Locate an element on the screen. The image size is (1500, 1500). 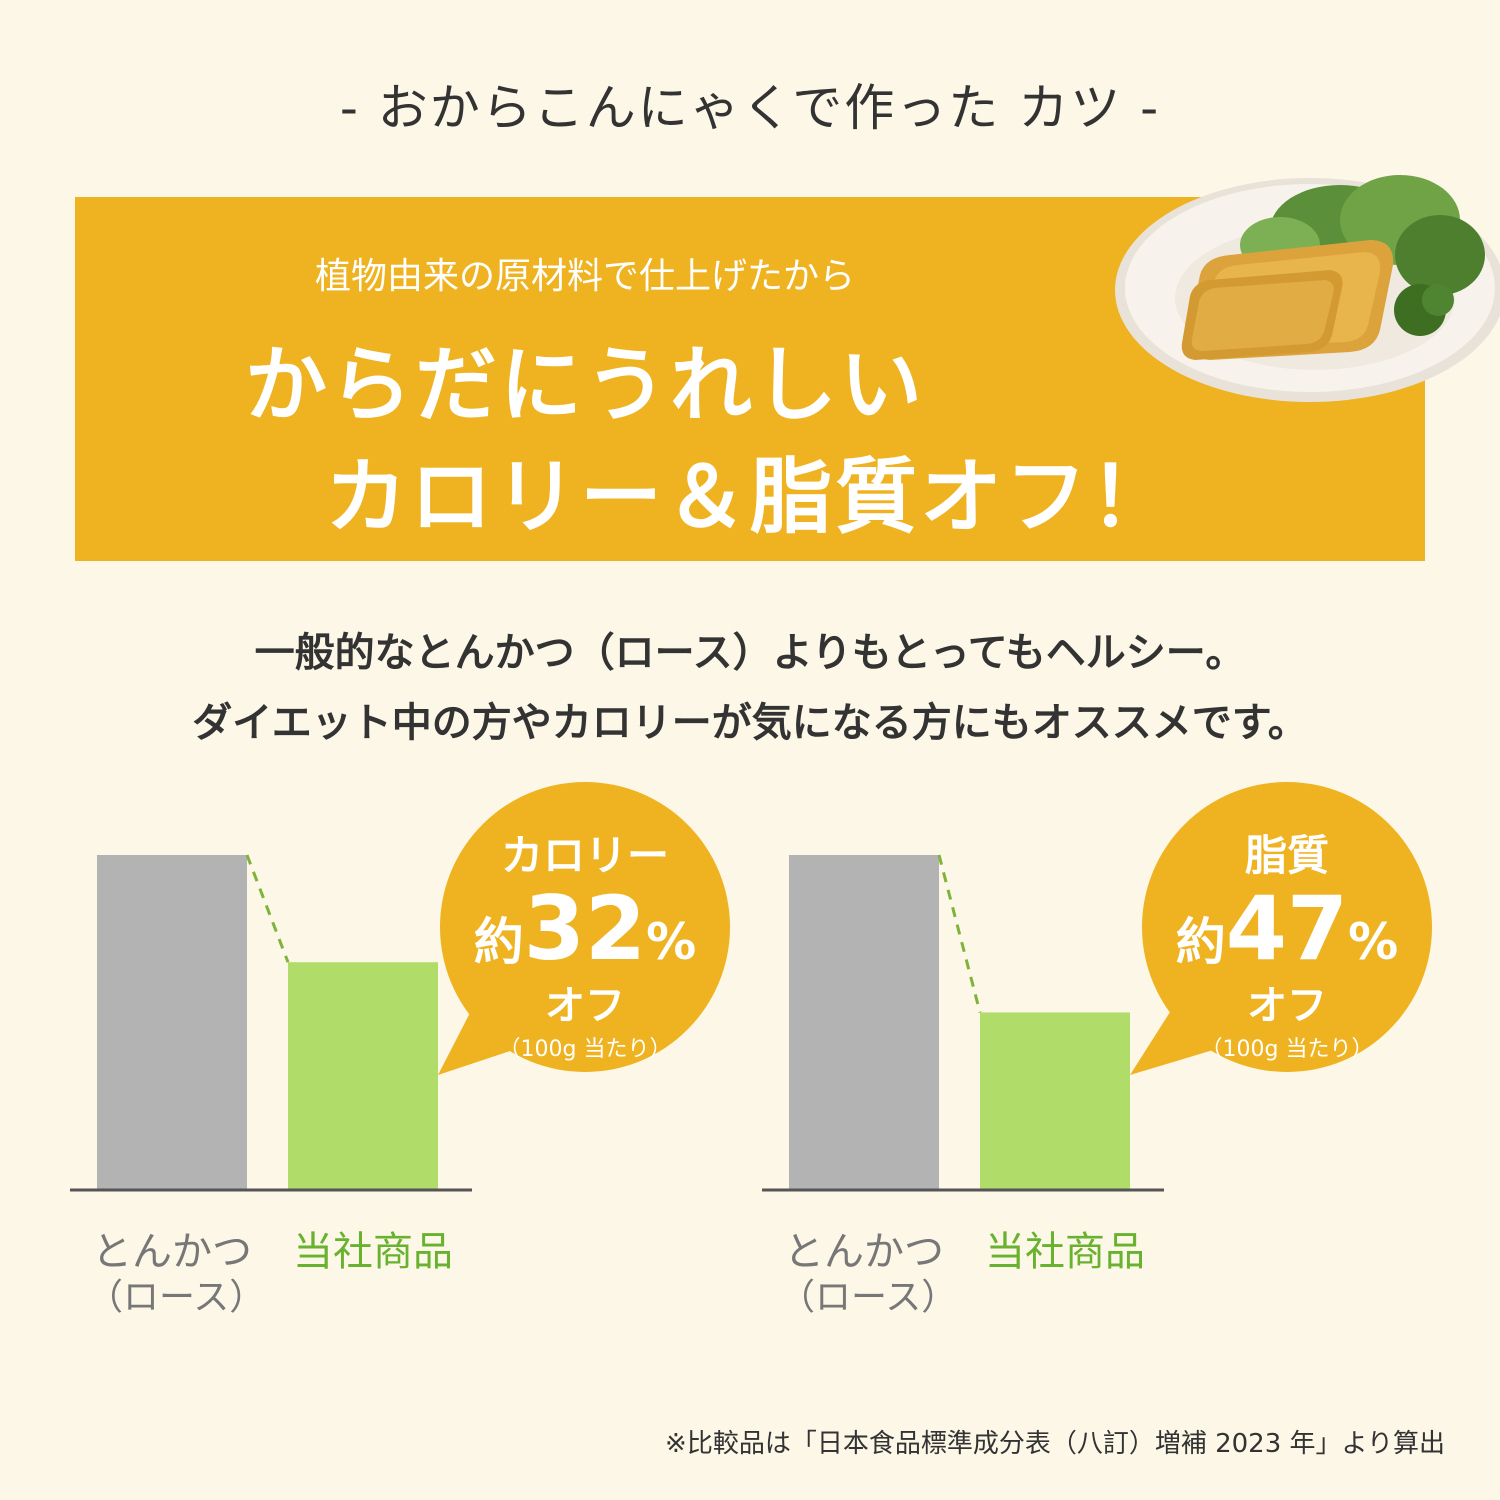
callout-number: 32 is located at coordinates (585, 928).